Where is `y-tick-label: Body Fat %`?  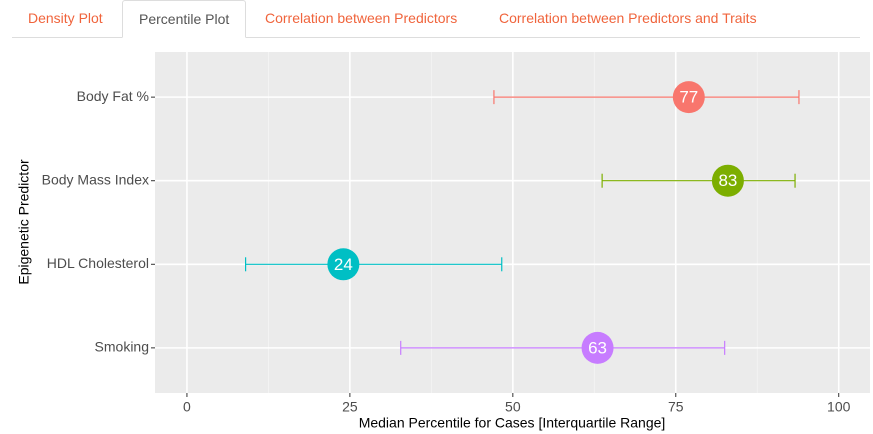 y-tick-label: Body Fat % is located at coordinates (113, 96).